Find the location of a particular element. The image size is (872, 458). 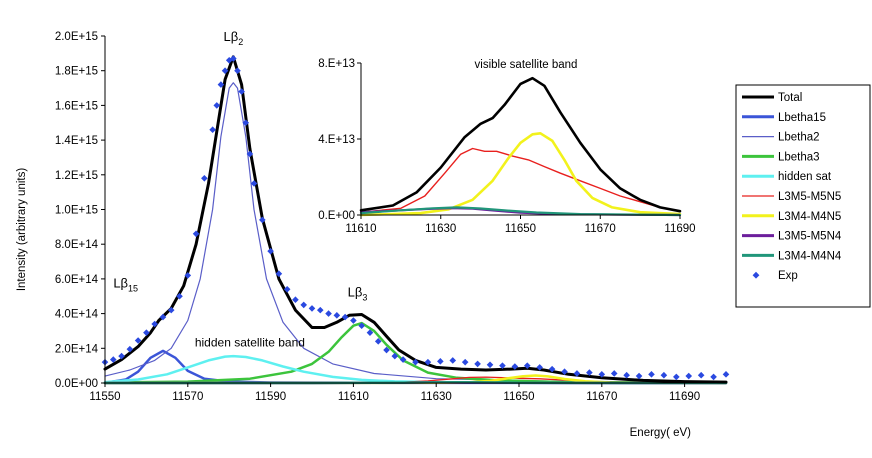

y-tick-label: 1.4E+15 is located at coordinates (76, 141).